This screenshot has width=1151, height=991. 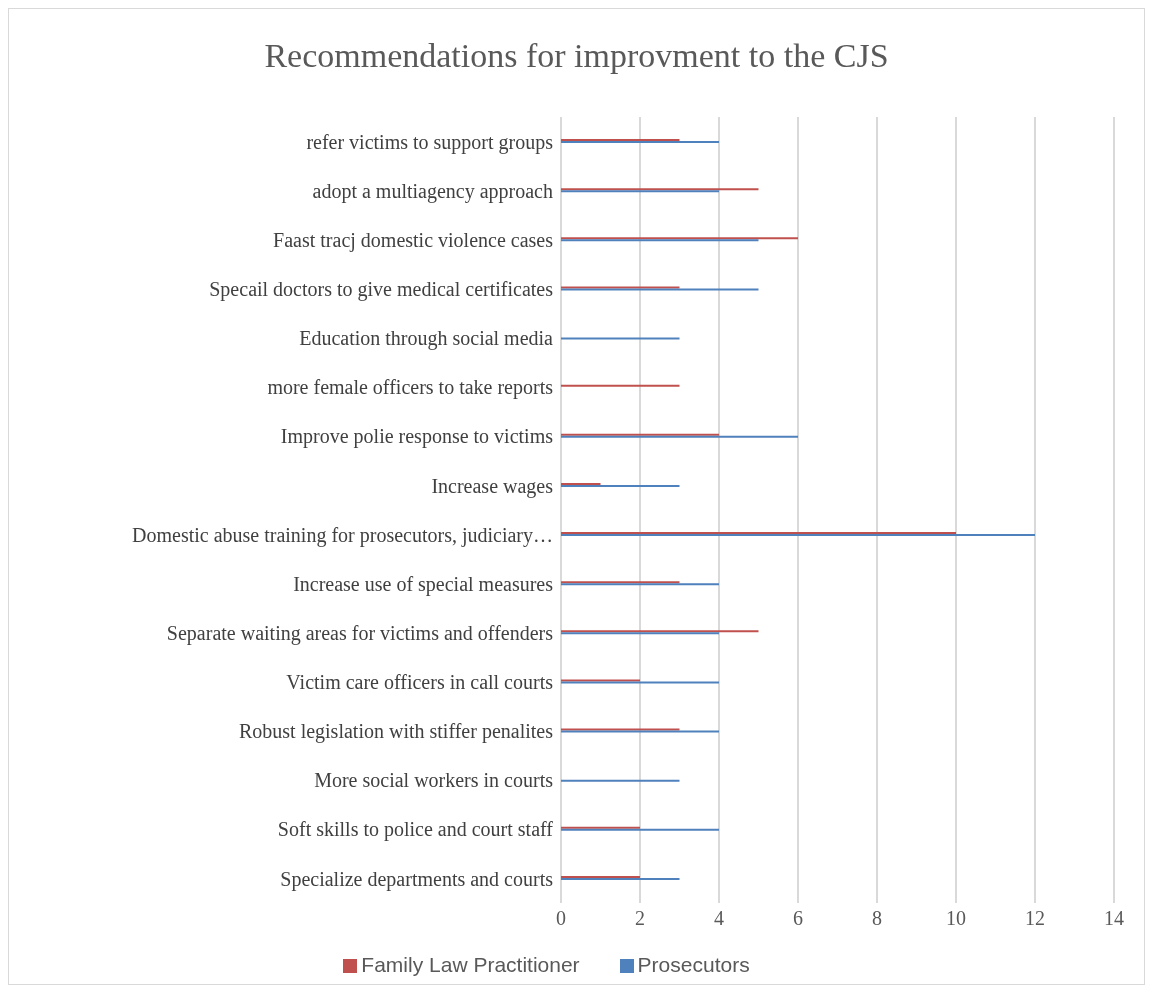 What do you see at coordinates (423, 584) in the screenshot?
I see `y-tick-label: Increase use of special measures` at bounding box center [423, 584].